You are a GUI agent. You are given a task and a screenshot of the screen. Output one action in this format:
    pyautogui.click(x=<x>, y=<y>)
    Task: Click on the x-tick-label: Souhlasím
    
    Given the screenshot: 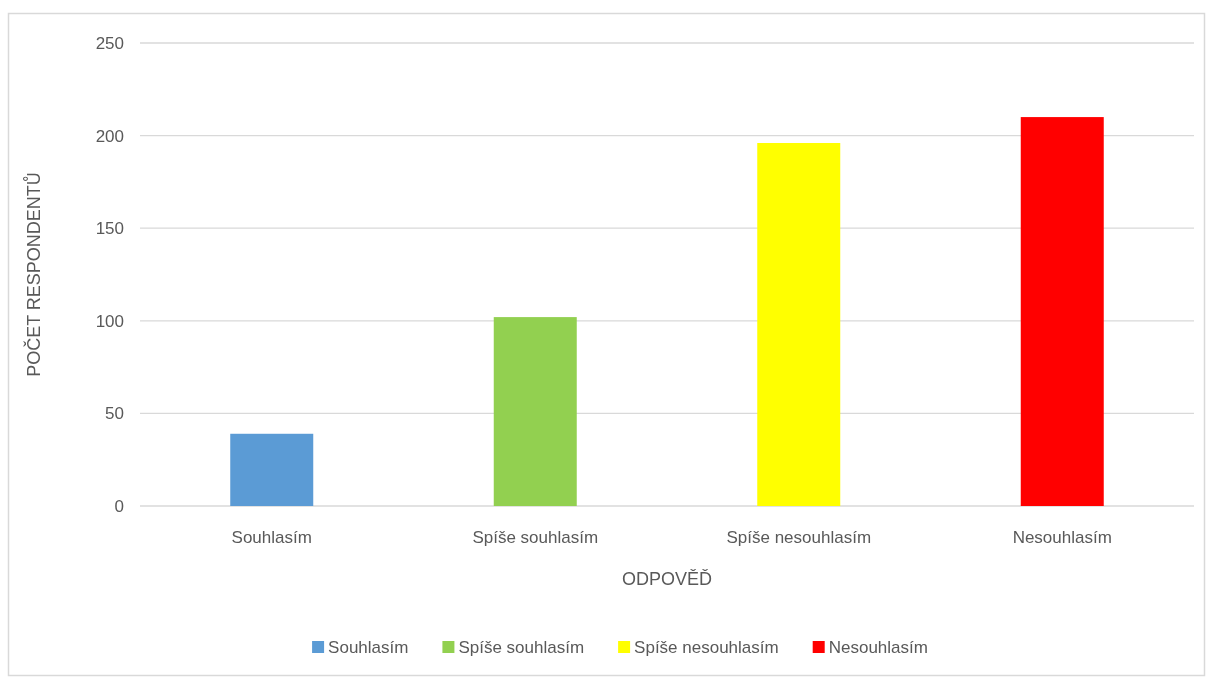 What is the action you would take?
    pyautogui.click(x=271, y=537)
    